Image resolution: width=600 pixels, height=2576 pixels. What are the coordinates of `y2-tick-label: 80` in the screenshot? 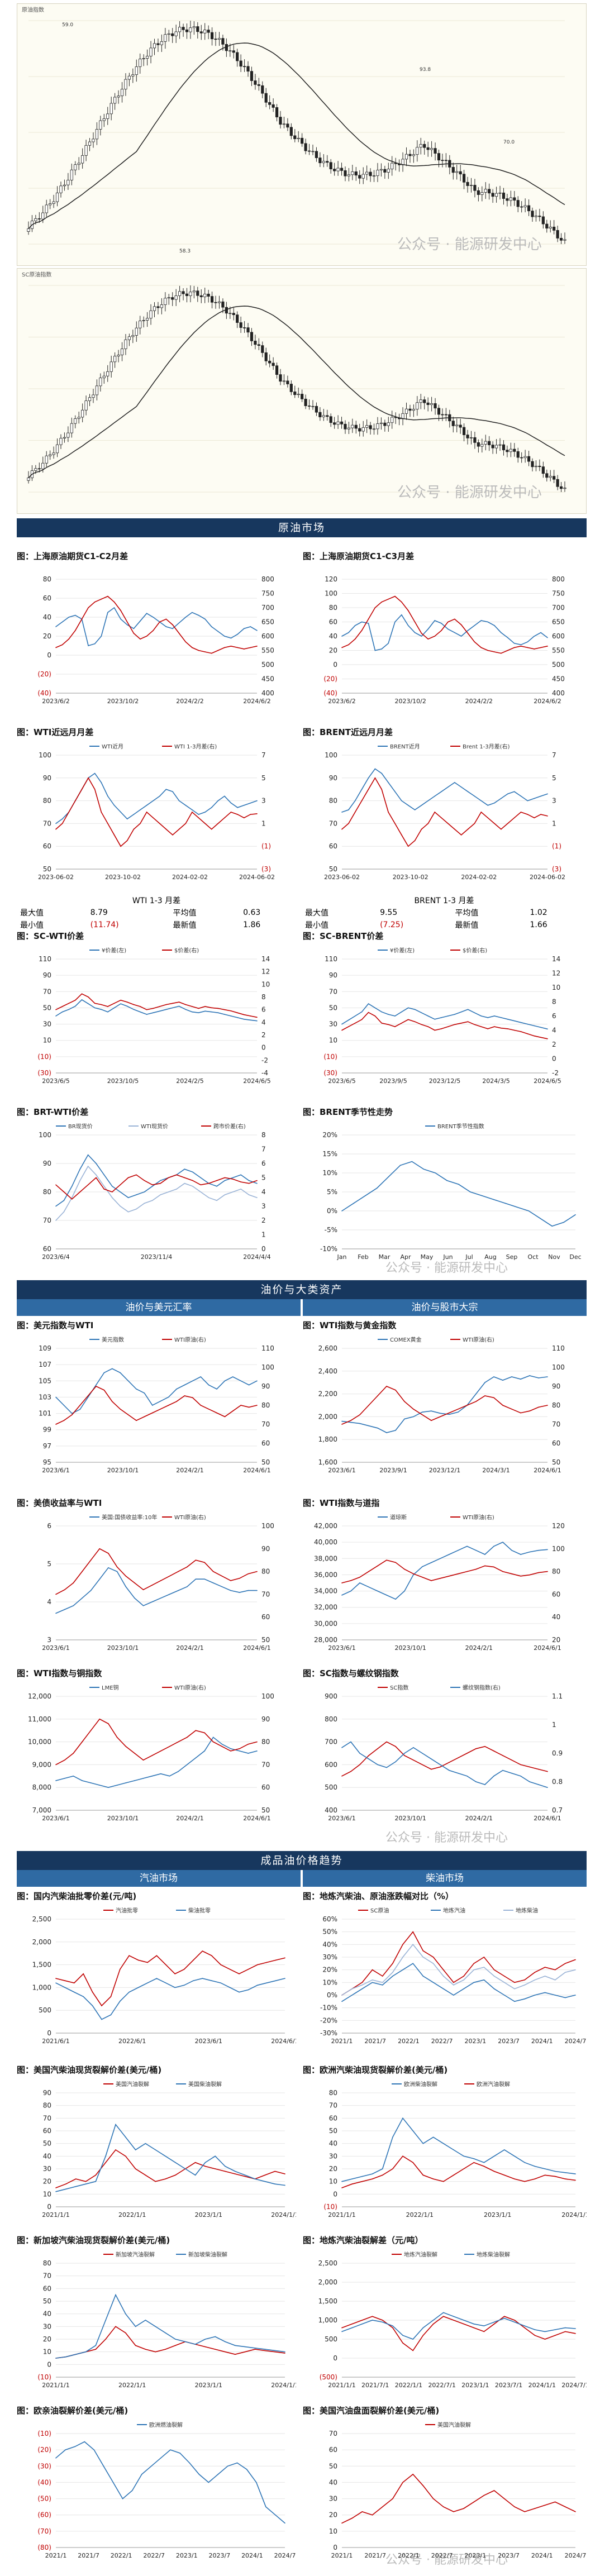 It's located at (265, 1572).